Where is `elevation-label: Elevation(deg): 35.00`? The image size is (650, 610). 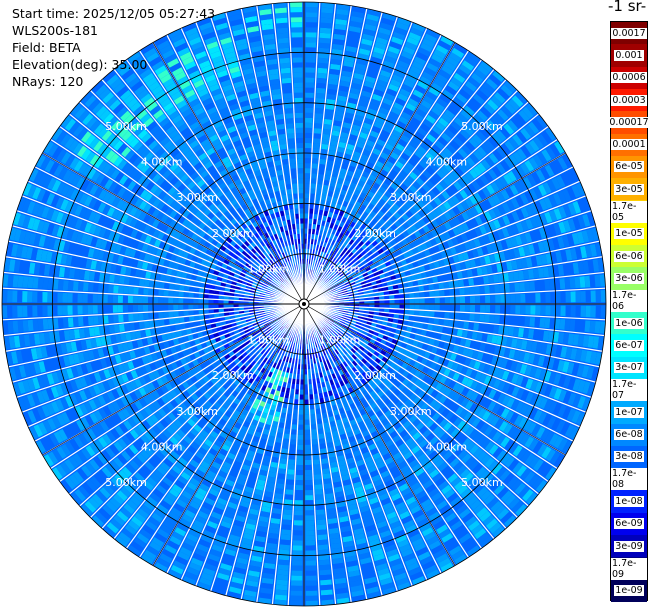
elevation-label: Elevation(deg): 35.00 is located at coordinates (80, 64).